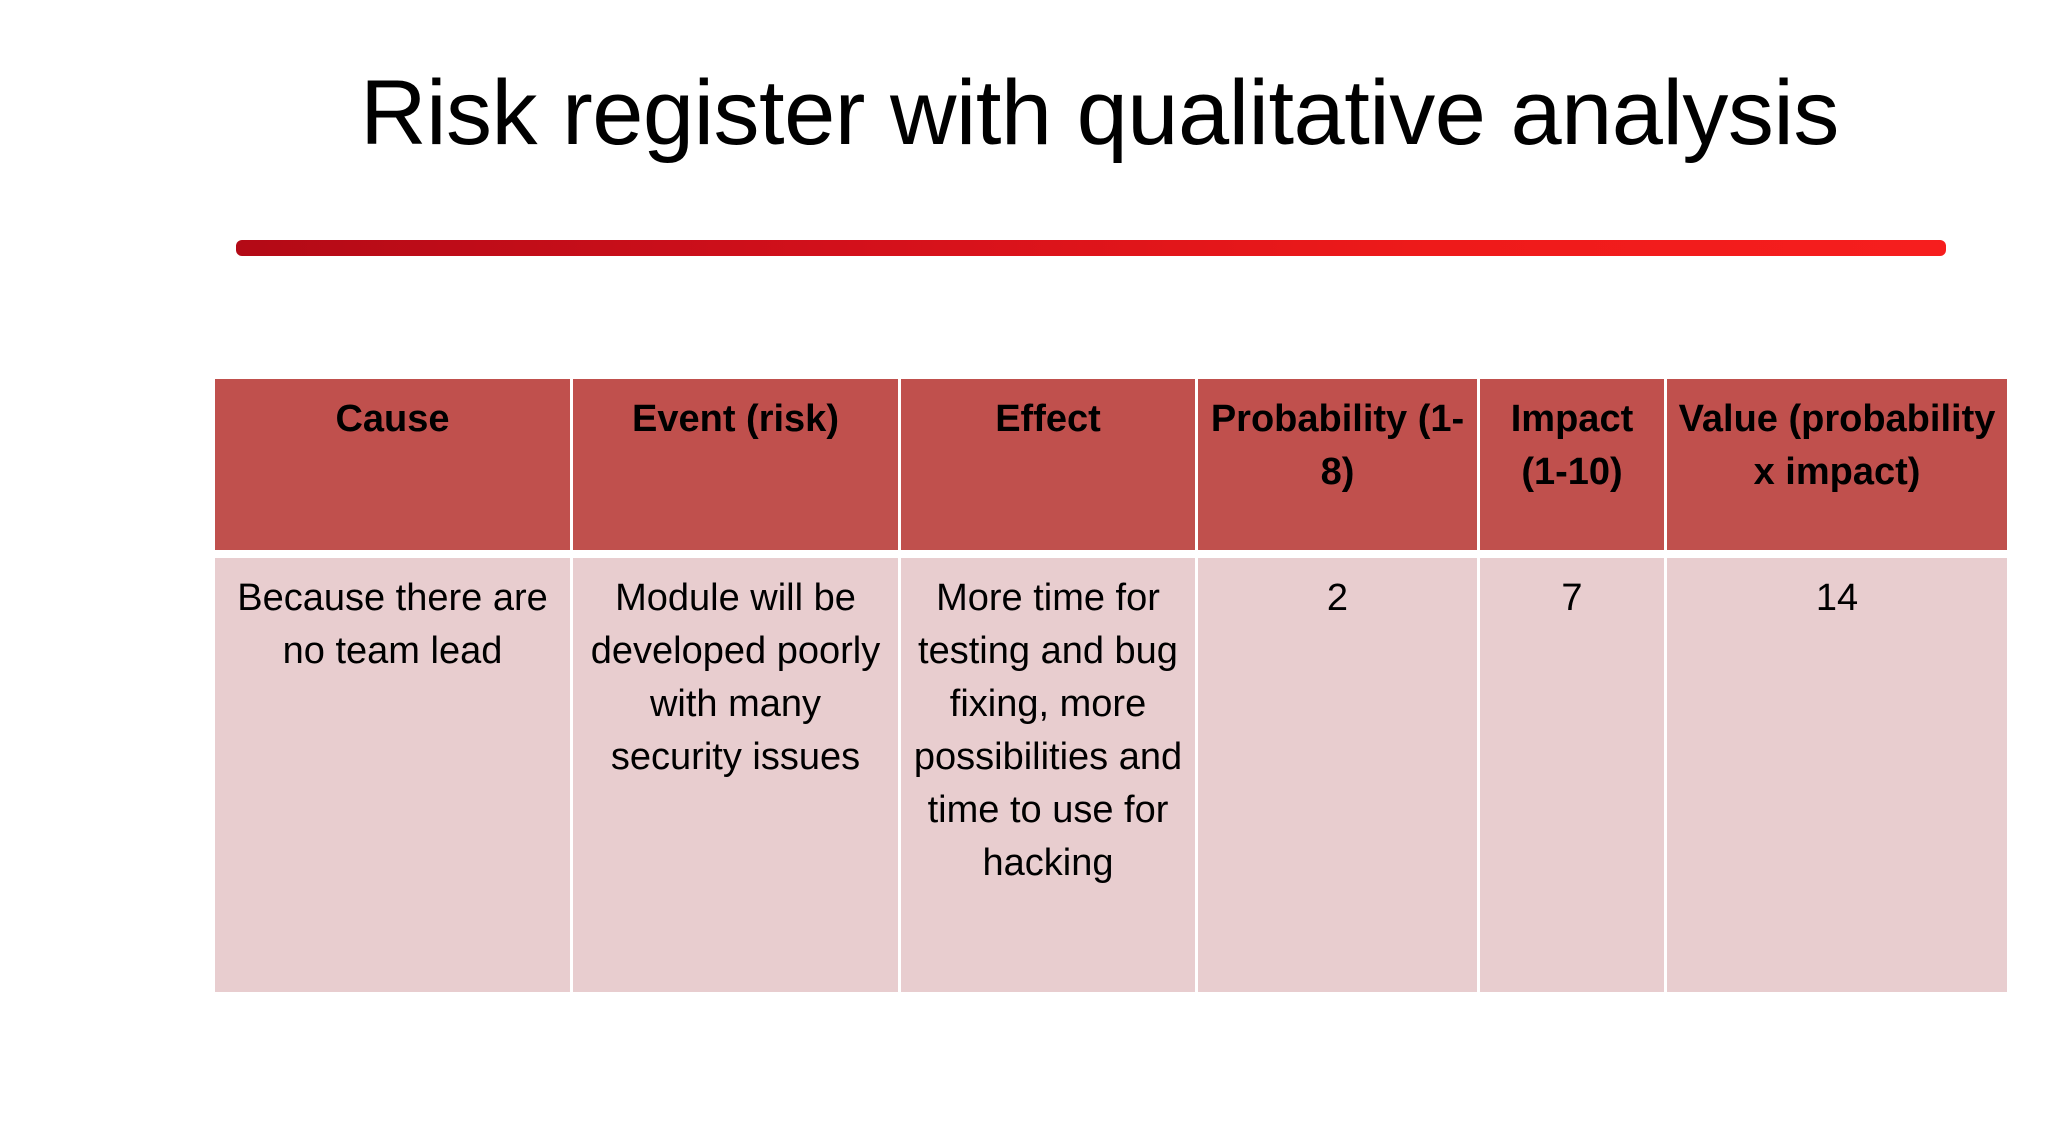 The height and width of the screenshot is (1146, 2049). I want to click on header-impact: Impact (1-10), so click(1572, 467).